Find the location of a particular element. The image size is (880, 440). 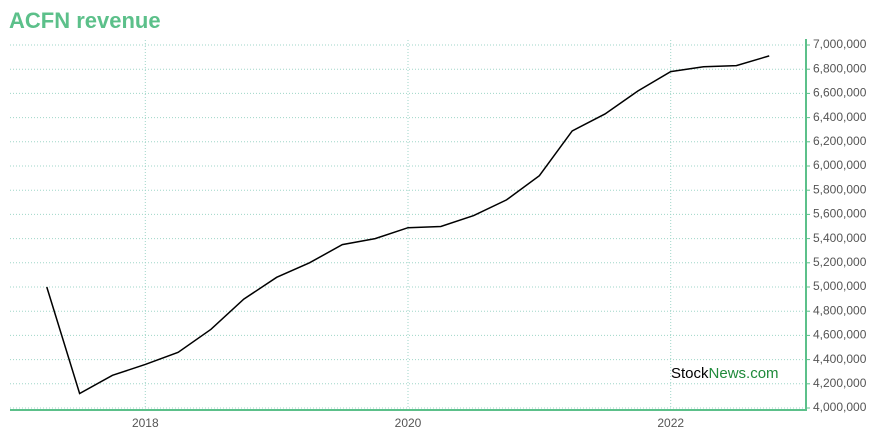

y-tick-label: 6,200,000 is located at coordinates (840, 141).